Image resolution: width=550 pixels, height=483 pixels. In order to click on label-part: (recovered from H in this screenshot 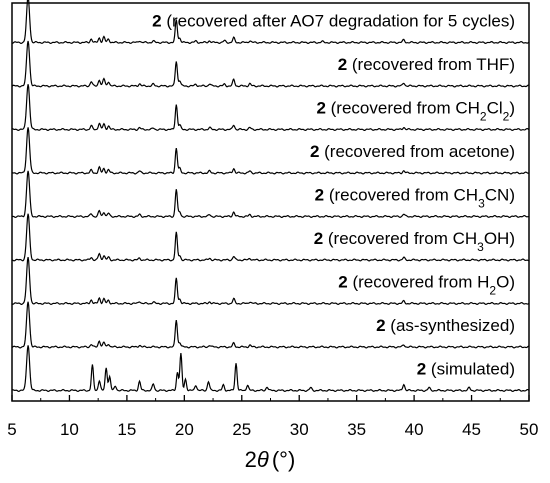, I will do `click(419, 282)`.